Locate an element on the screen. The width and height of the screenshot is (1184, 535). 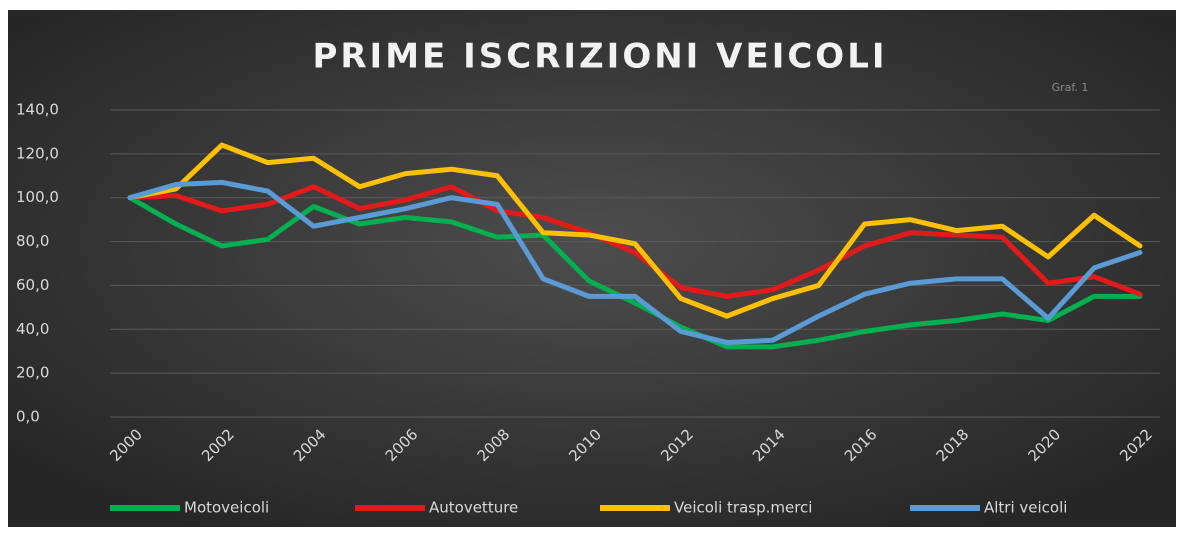
y-tick-label: 100,0 is located at coordinates (37, 197).